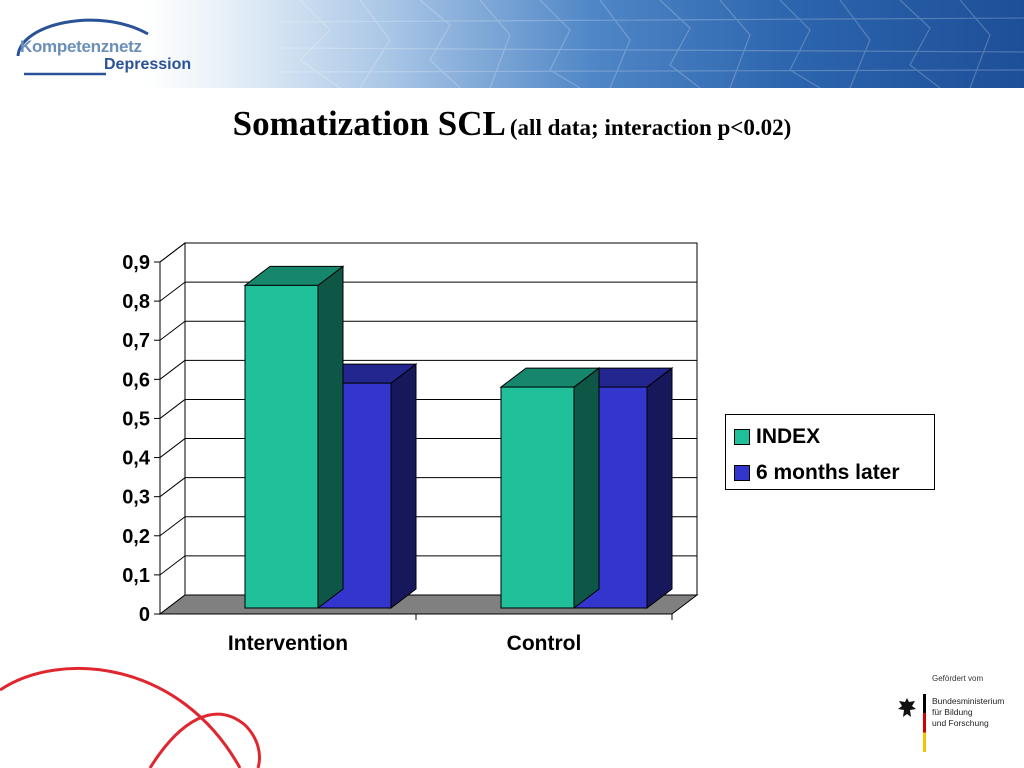 This screenshot has height=768, width=1024. Describe the element at coordinates (788, 436) in the screenshot. I see `legend-label-index: INDEX` at that location.